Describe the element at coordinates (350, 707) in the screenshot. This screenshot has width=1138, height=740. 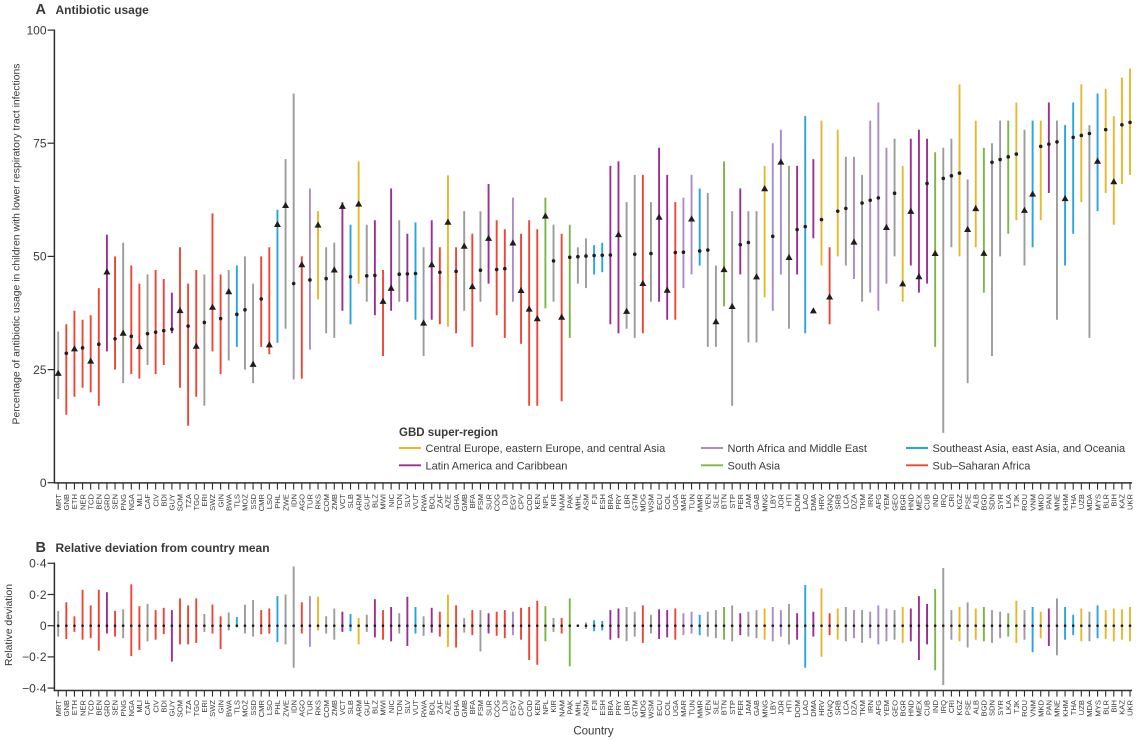
I see `svg-text: SLB` at that location.